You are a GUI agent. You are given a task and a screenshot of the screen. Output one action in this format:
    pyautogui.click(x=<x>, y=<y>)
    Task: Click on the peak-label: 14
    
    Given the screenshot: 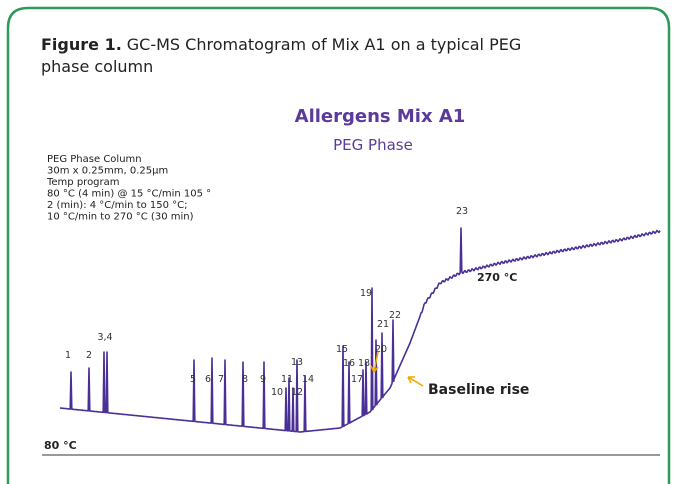 What is the action you would take?
    pyautogui.click(x=308, y=379)
    